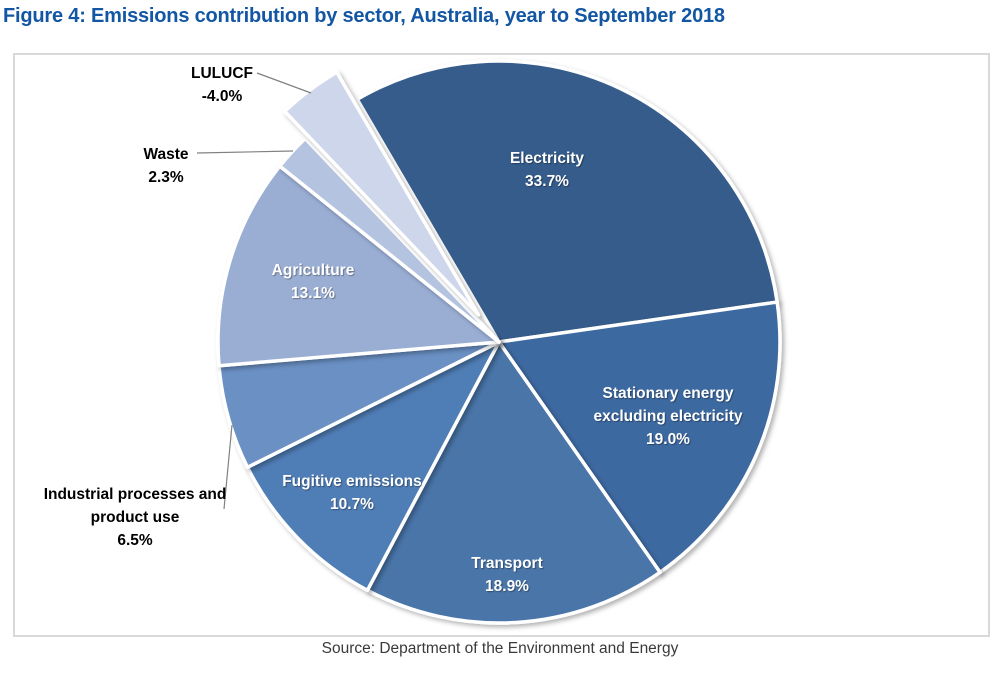 The height and width of the screenshot is (676, 1000). I want to click on pie-slice-agriculture, so click(358, 266).